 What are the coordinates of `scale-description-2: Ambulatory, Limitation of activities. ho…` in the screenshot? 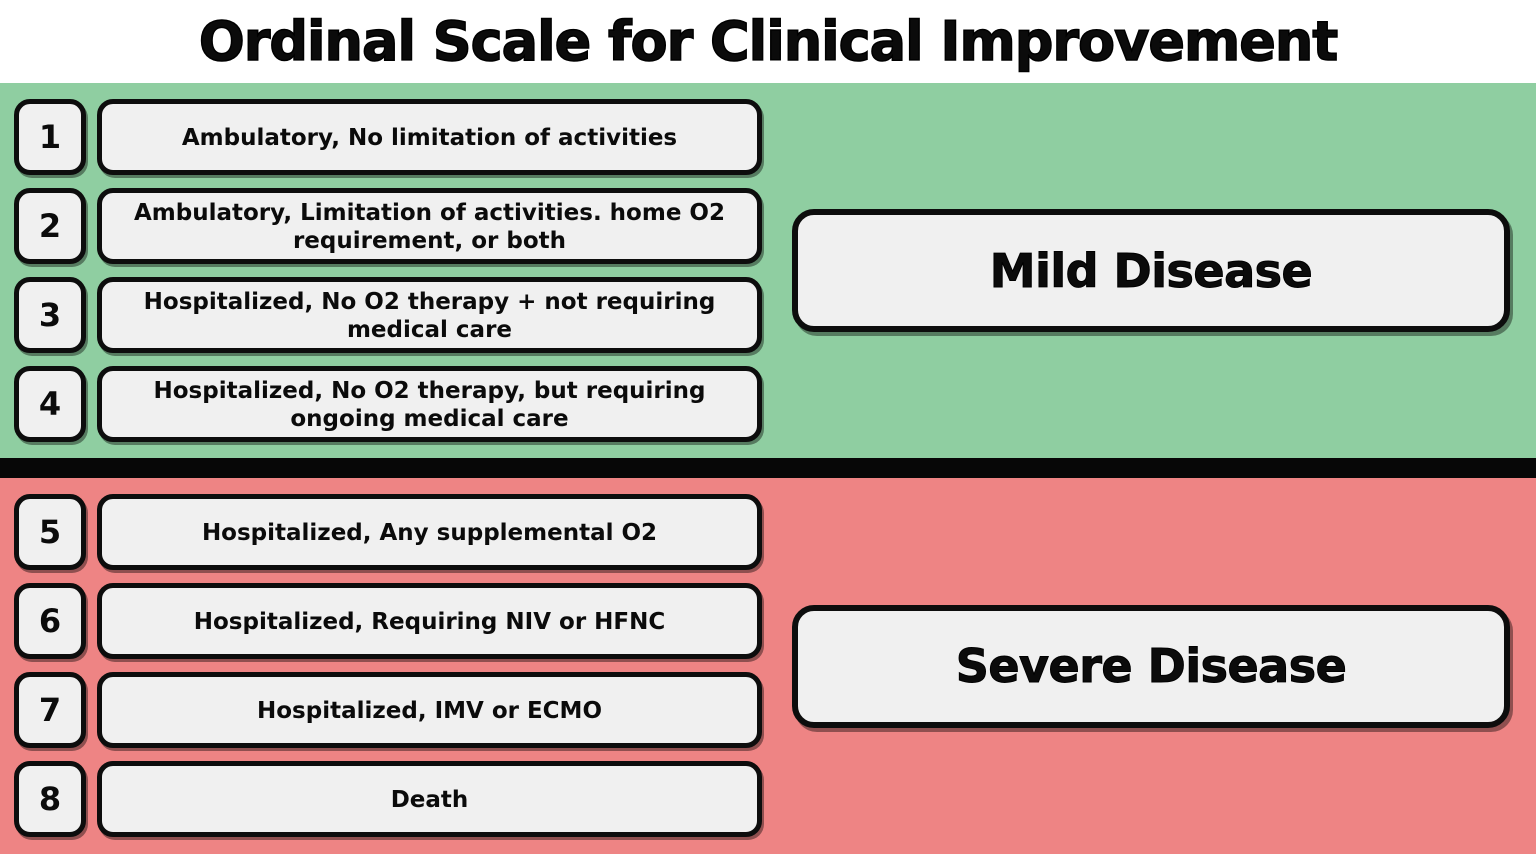 It's located at (429, 226).